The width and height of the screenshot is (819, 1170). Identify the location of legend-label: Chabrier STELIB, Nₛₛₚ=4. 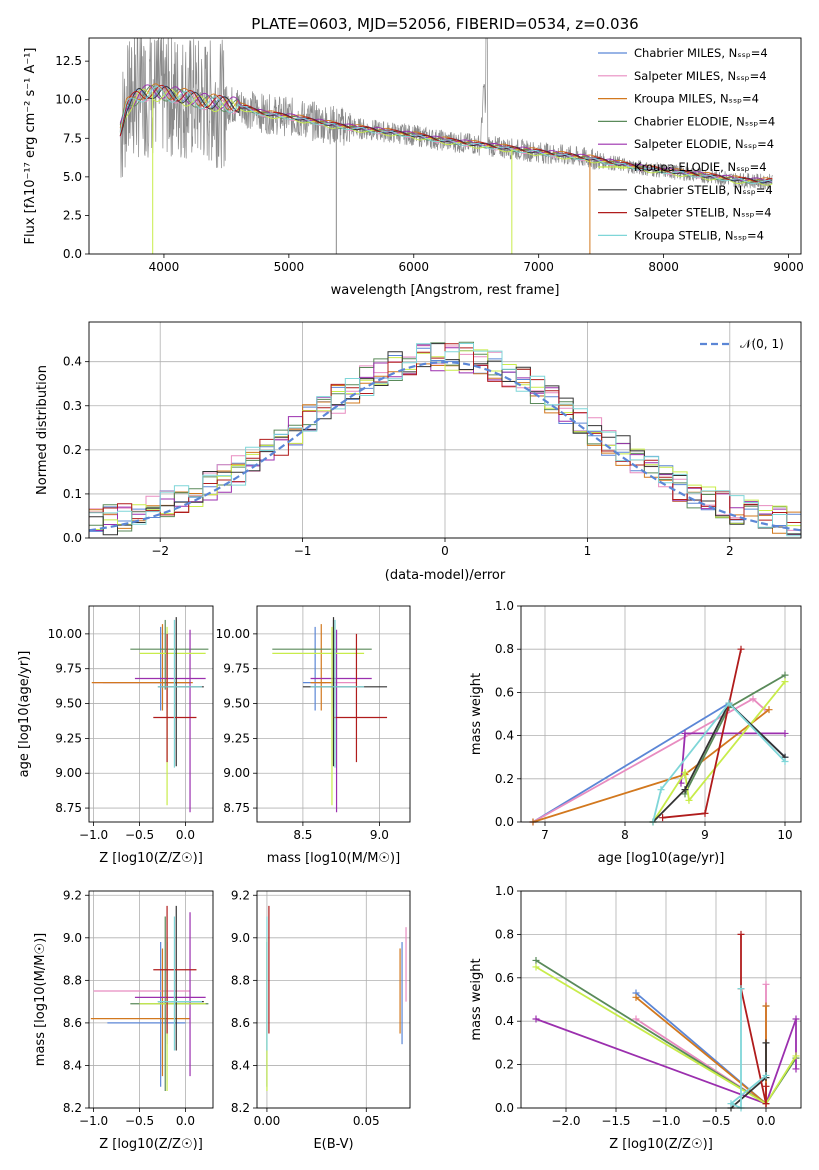
(703, 190).